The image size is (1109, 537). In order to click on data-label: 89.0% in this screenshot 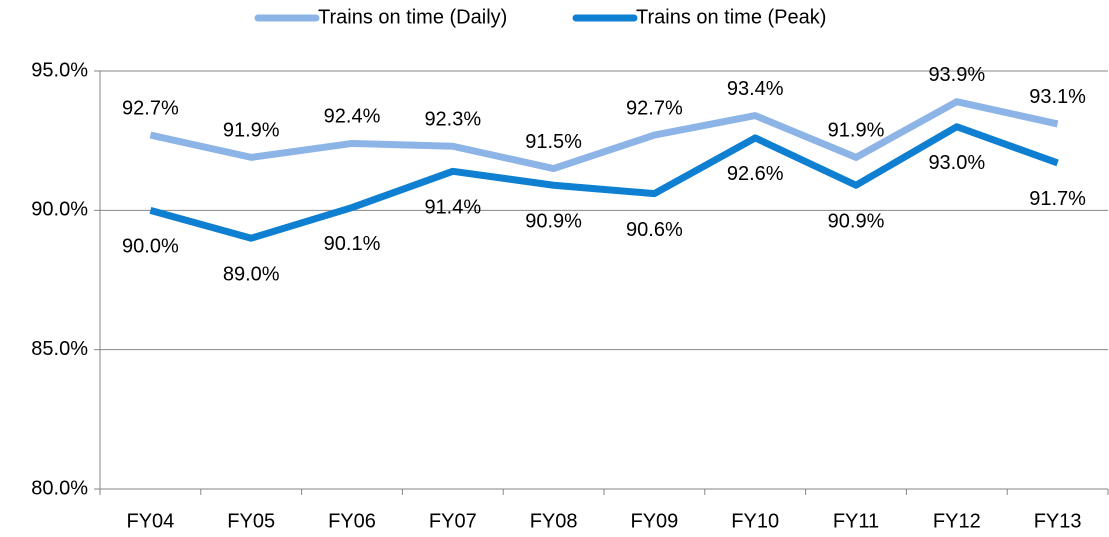, I will do `click(251, 274)`.